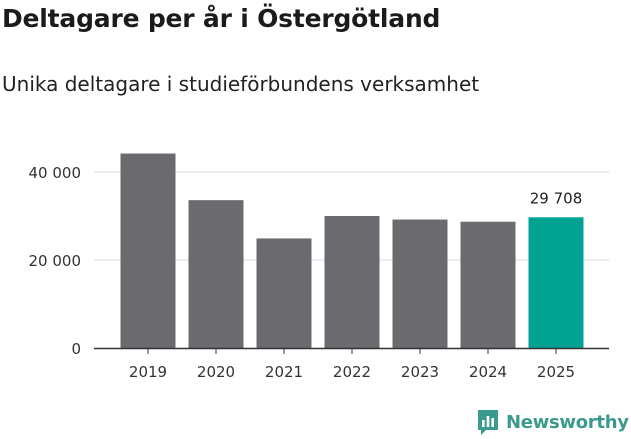  Describe the element at coordinates (216, 372) in the screenshot. I see `x-tick-label: 2020` at that location.